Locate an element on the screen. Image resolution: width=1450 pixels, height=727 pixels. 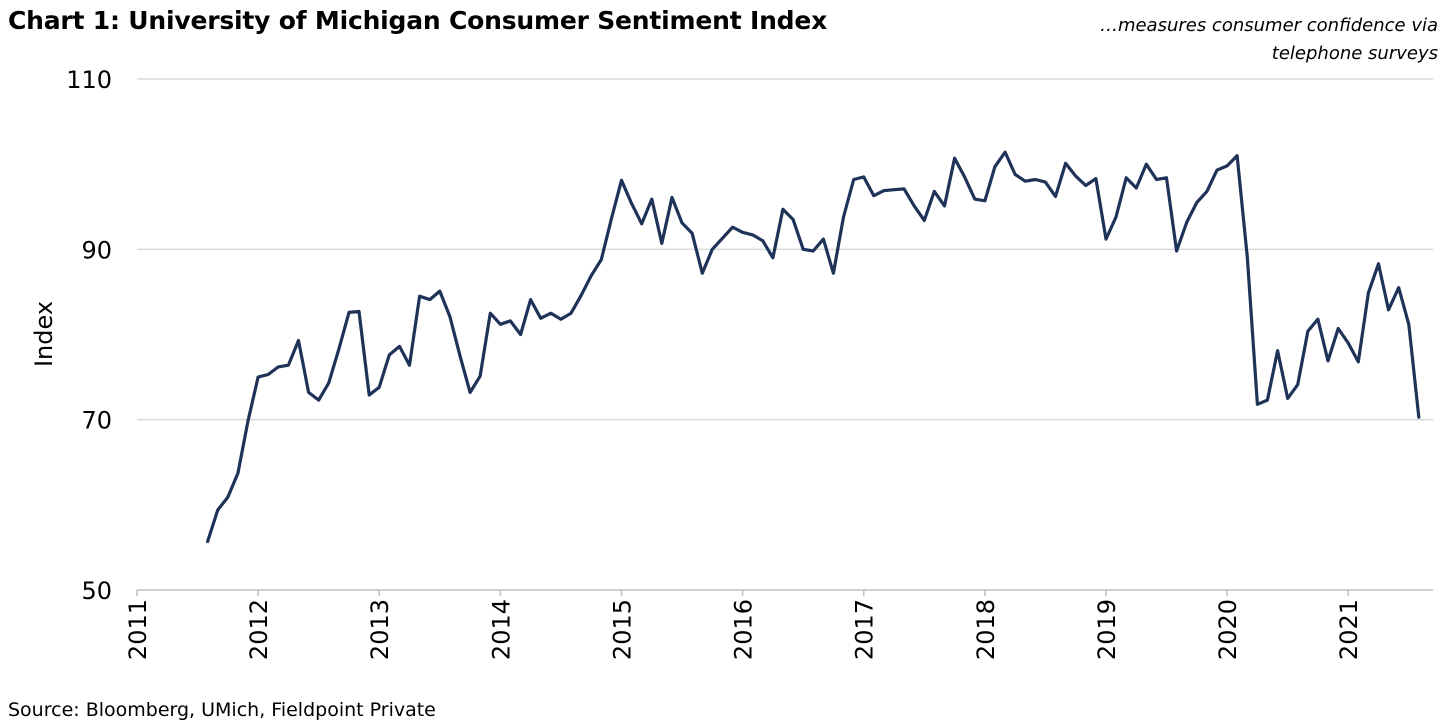
x-tick-label-2015: 2015 is located at coordinates (622, 629).